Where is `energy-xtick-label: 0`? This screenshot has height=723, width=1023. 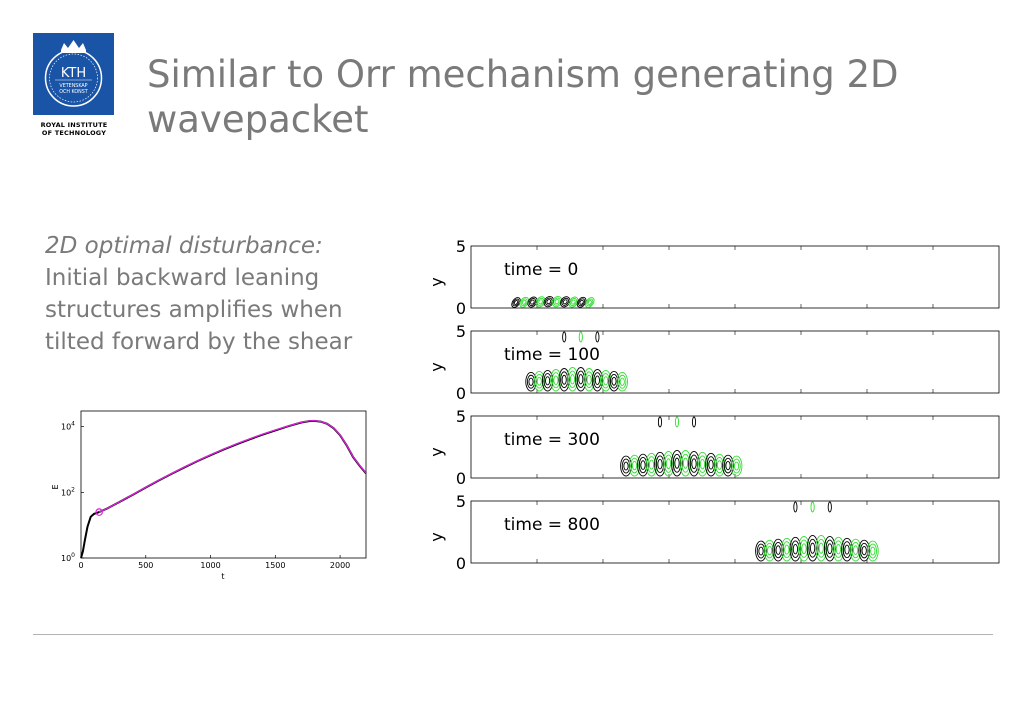 energy-xtick-label: 0 is located at coordinates (80, 565).